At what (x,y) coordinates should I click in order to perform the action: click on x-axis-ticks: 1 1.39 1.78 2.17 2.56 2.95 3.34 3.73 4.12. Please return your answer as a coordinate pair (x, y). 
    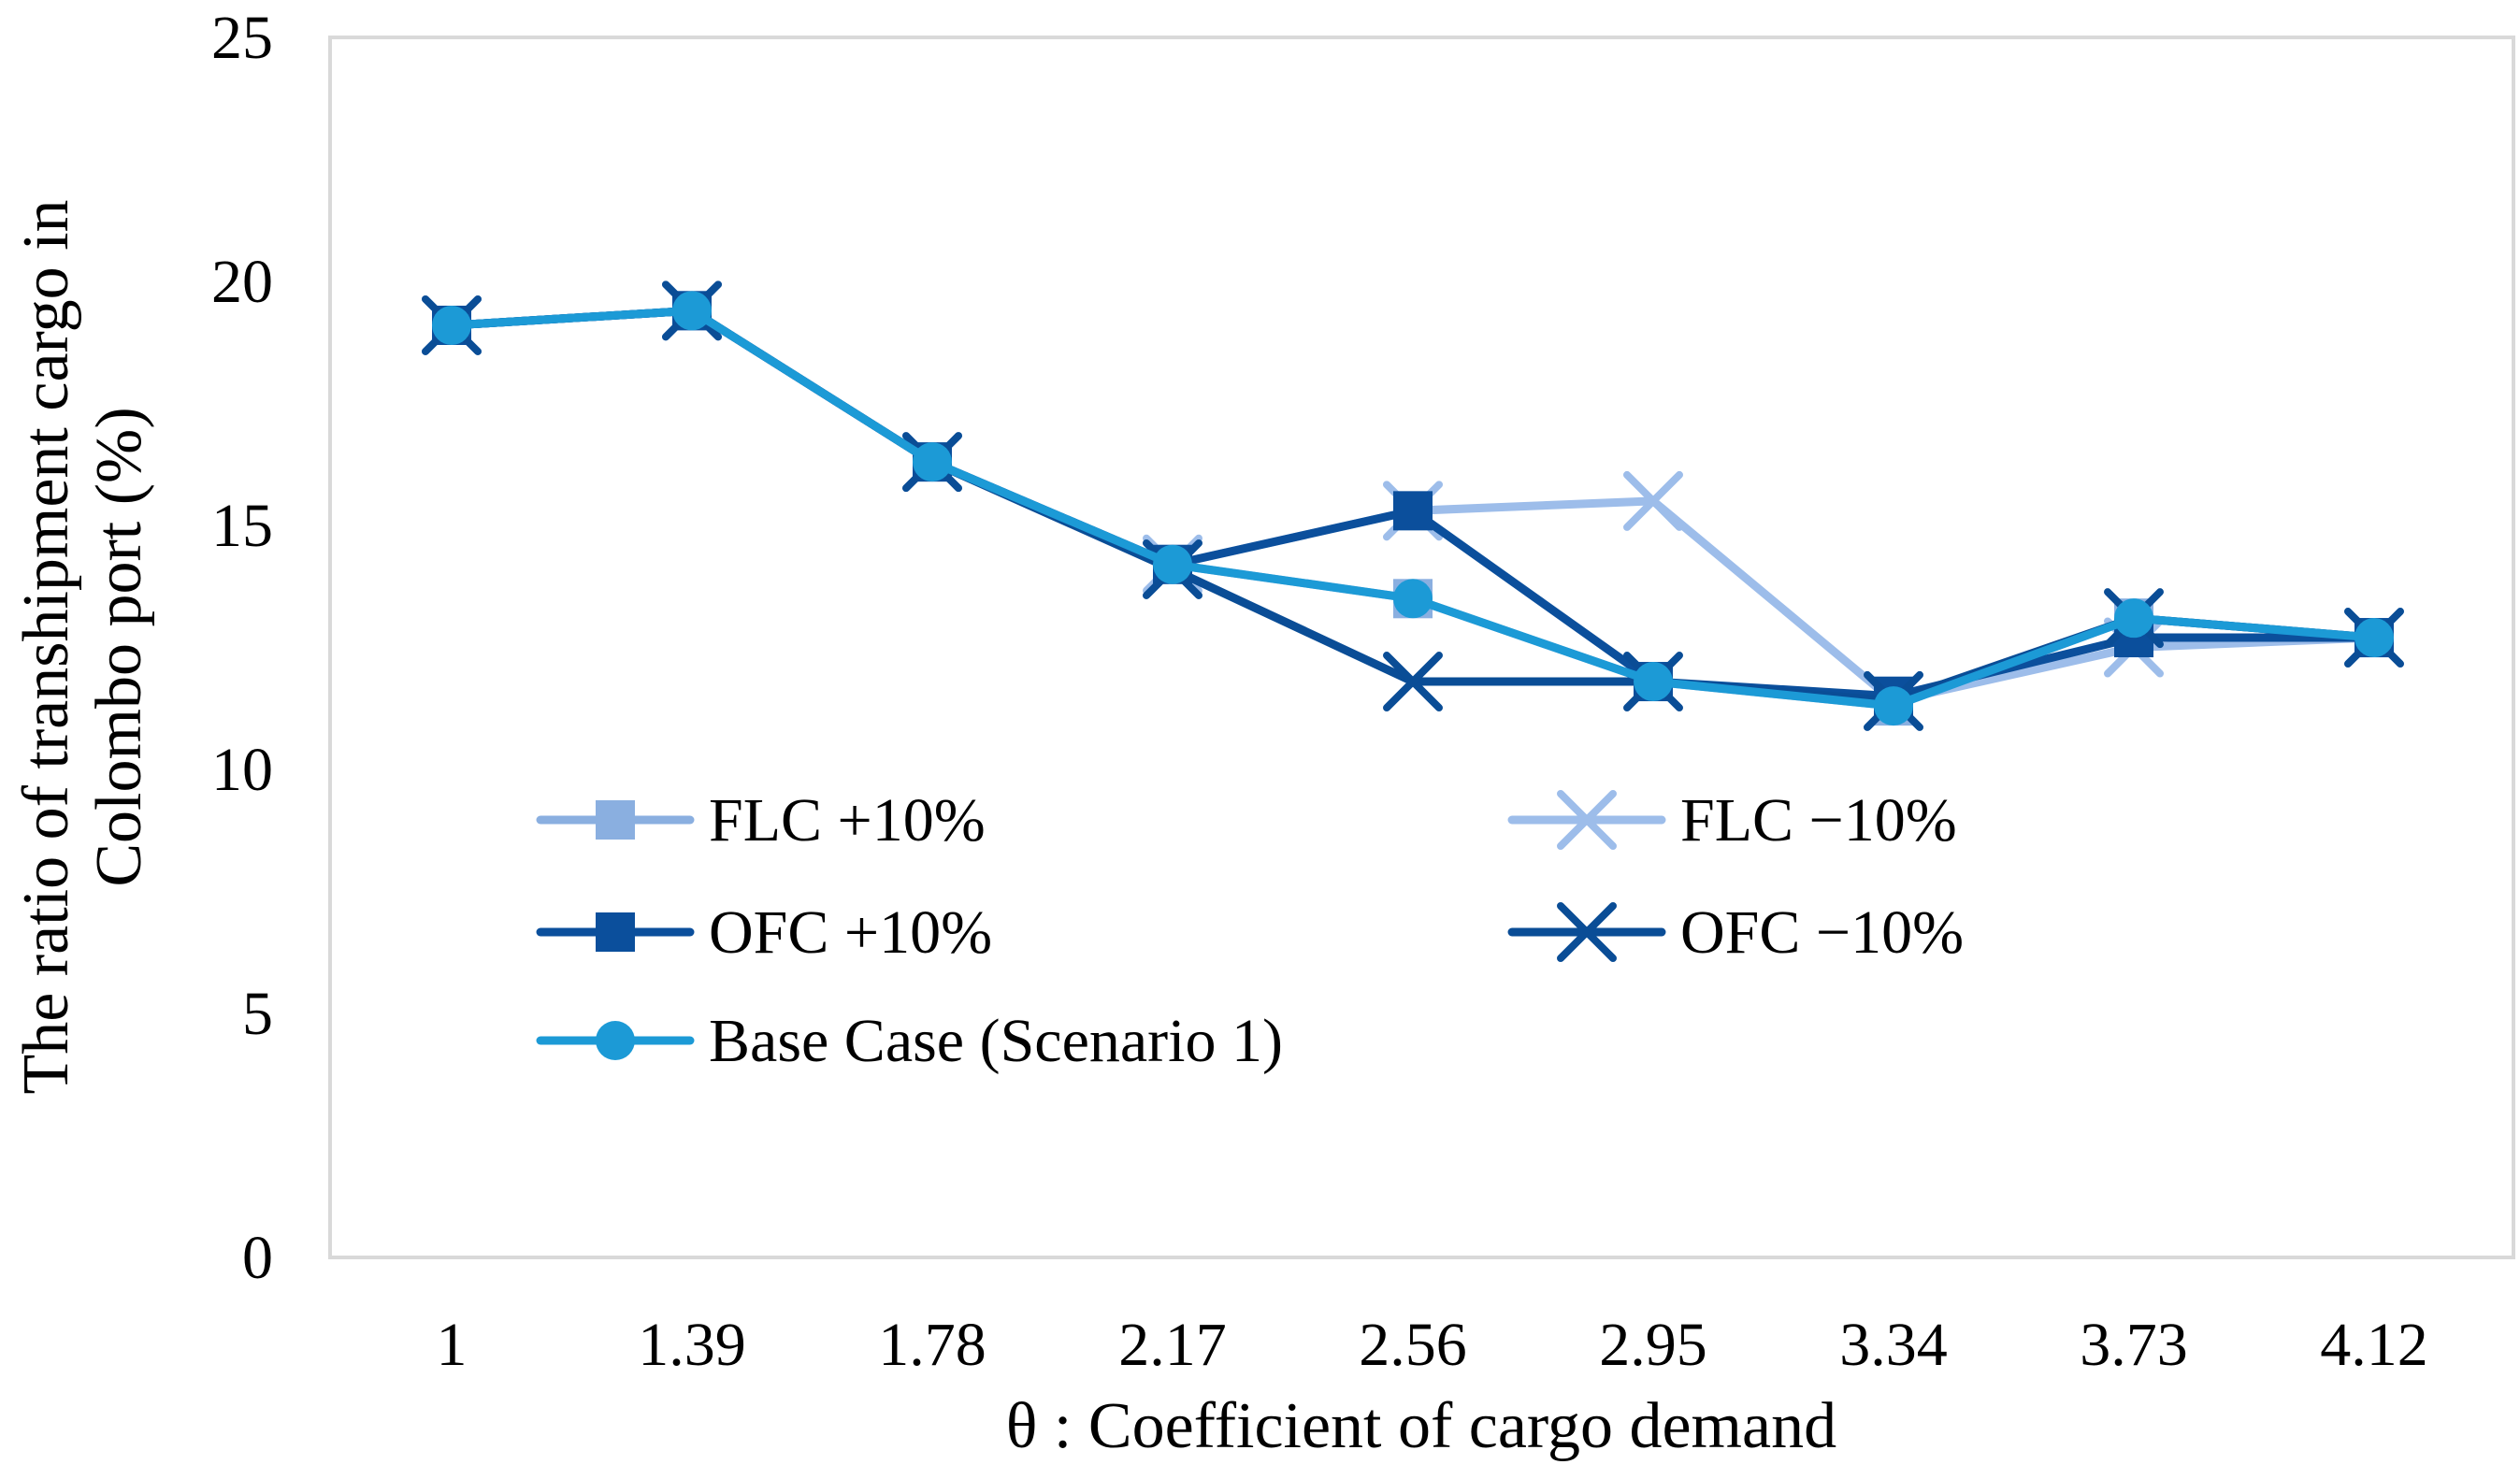
    Looking at the image, I should click on (1432, 1345).